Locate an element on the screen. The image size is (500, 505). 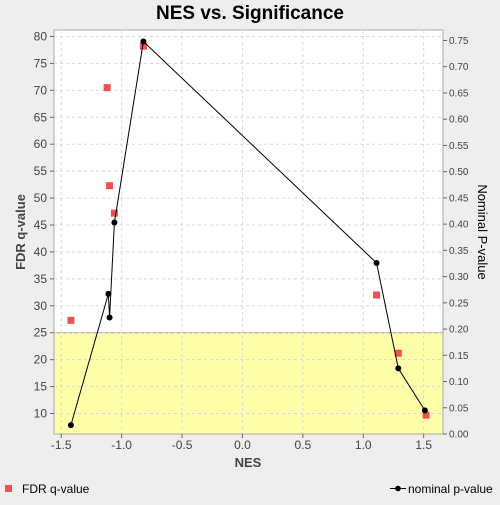
y-right-tick-label: 0.20 is located at coordinates (459, 330).